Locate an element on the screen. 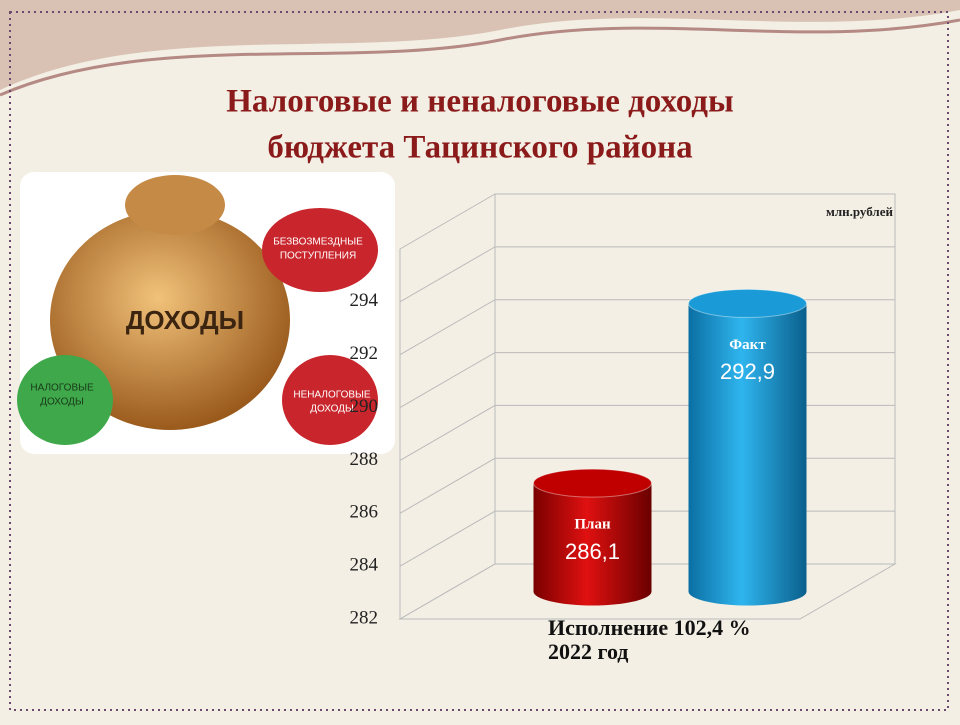  category-label: Факт is located at coordinates (747, 345).